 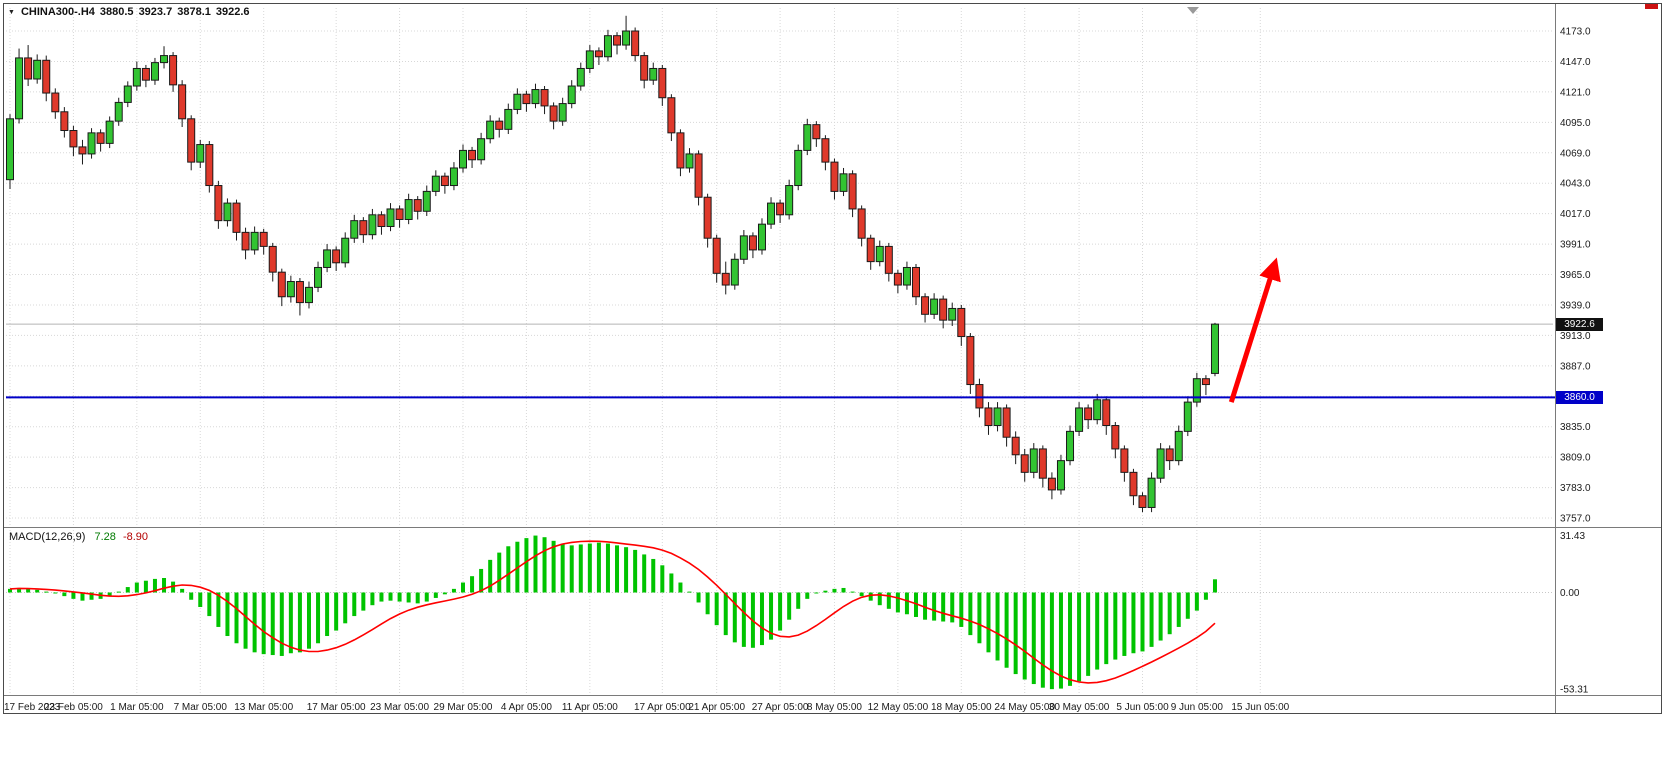 What do you see at coordinates (11, 12) in the screenshot?
I see `symbol-dropdown-icon: ▼` at bounding box center [11, 12].